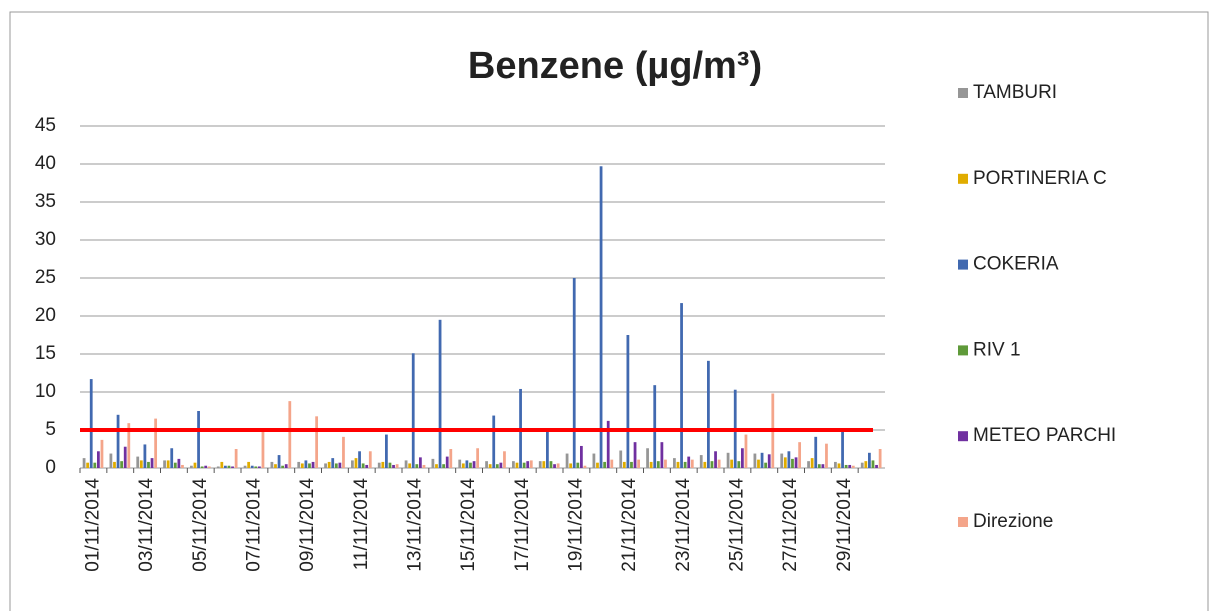  Describe the element at coordinates (629, 525) in the screenshot. I see `x-tick-label: 21/11/2014` at that location.